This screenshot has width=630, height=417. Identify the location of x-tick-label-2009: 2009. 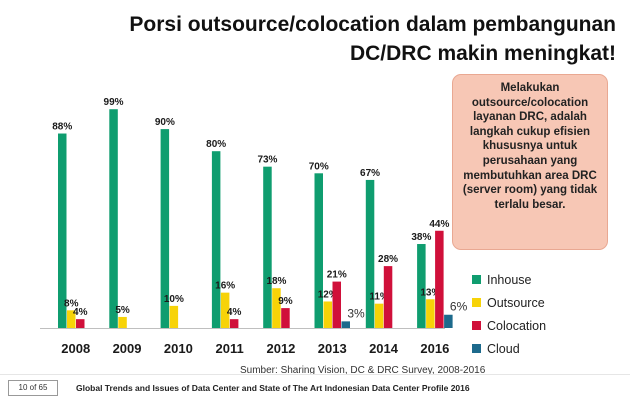
(127, 348).